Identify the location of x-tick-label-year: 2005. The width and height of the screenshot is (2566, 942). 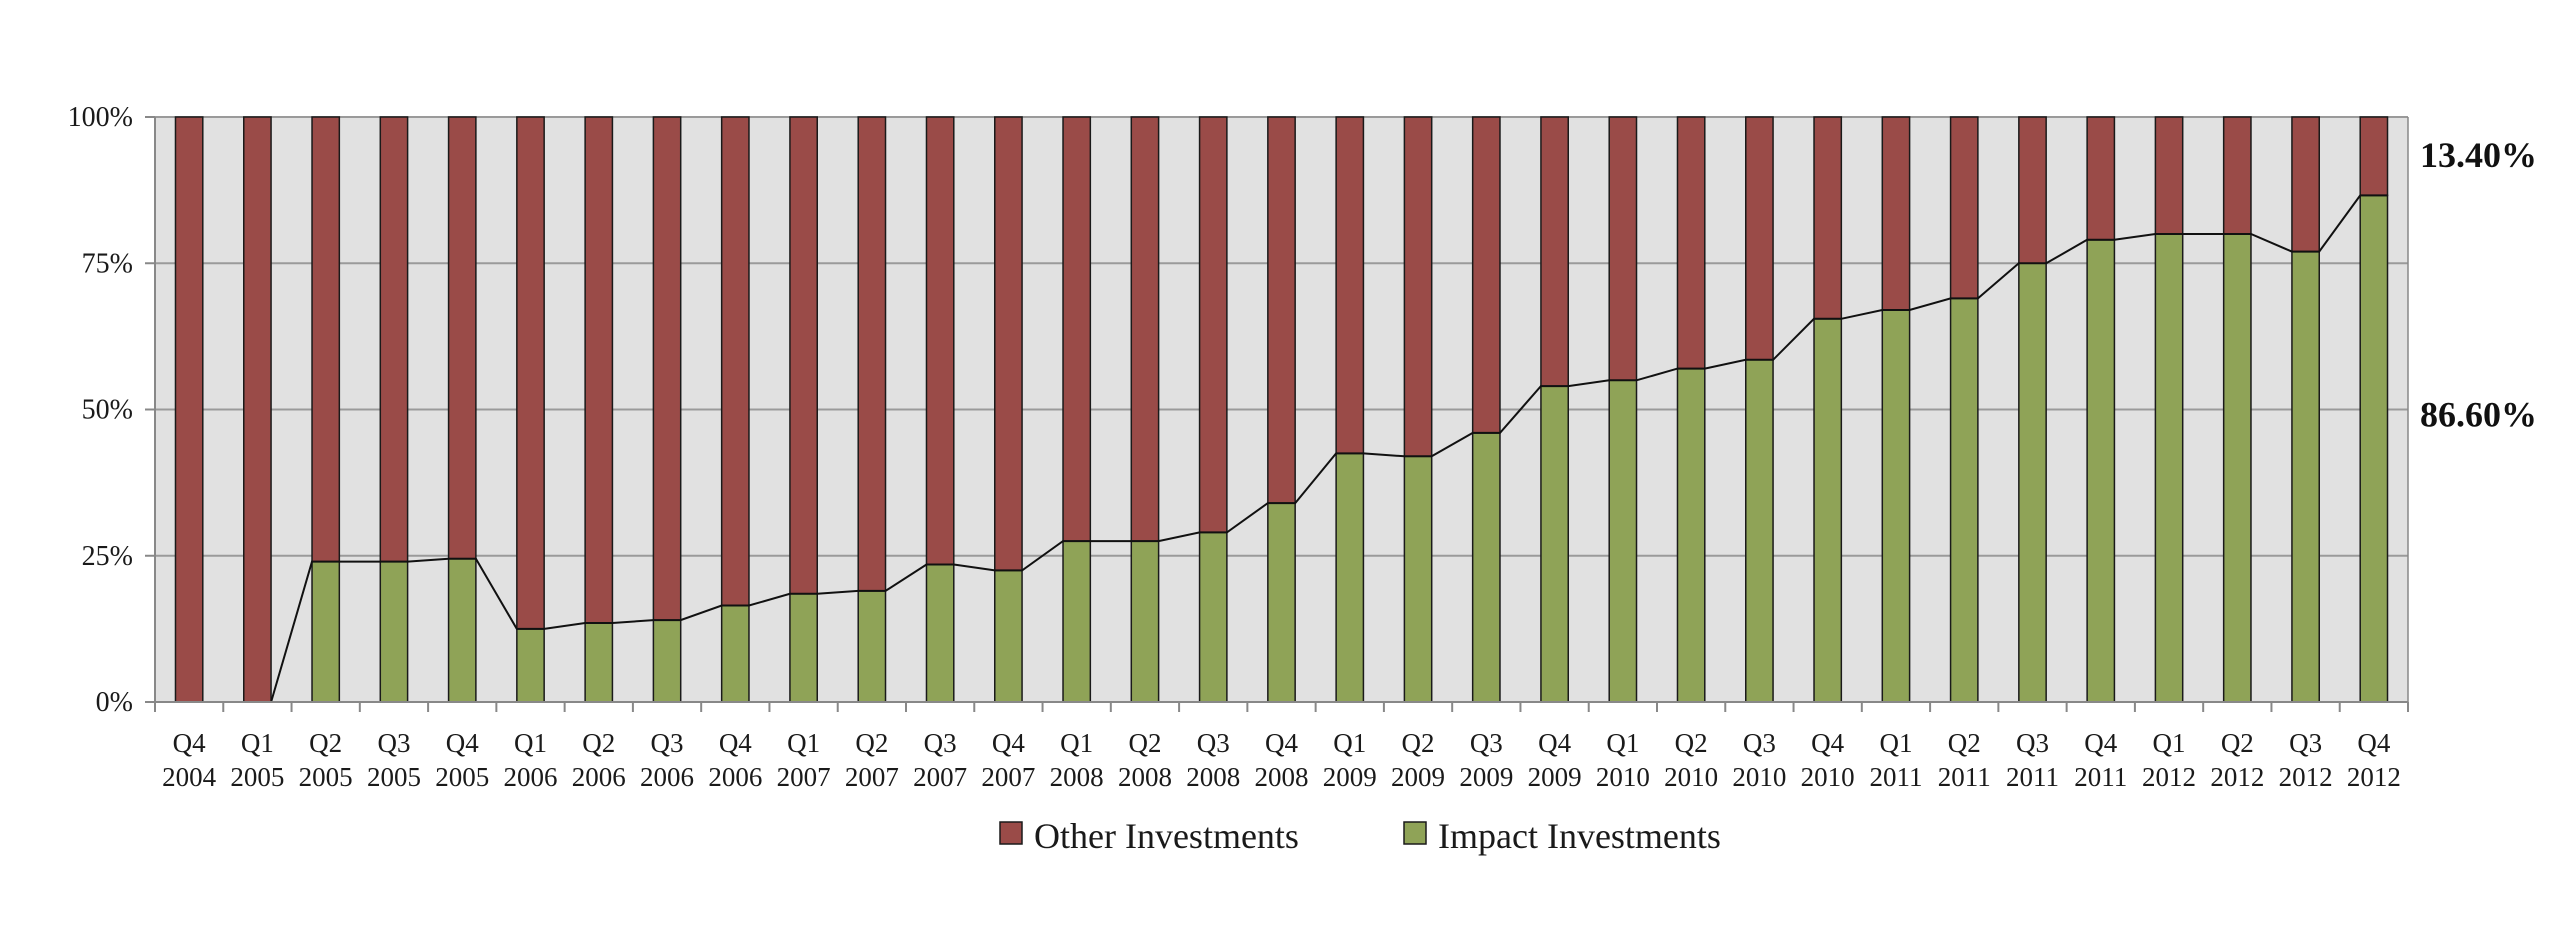
(326, 777).